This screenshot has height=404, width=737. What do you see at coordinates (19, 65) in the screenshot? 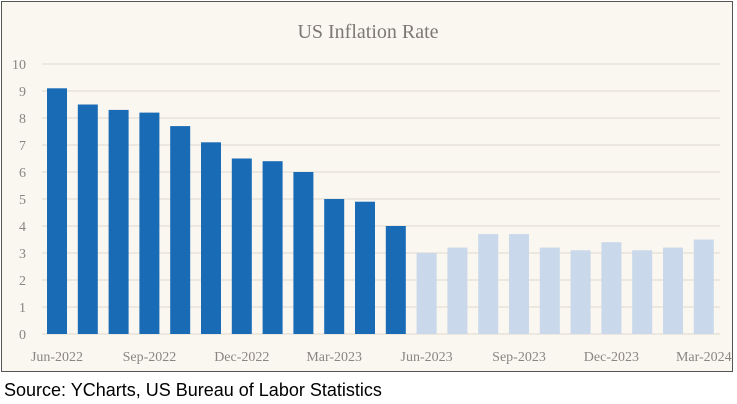
I see `y-tick-label: 10` at bounding box center [19, 65].